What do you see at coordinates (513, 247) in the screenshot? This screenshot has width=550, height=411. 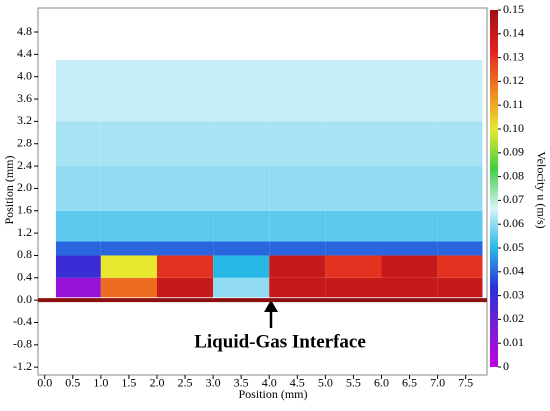 I see `colorbar-tick-label: 0.05` at bounding box center [513, 247].